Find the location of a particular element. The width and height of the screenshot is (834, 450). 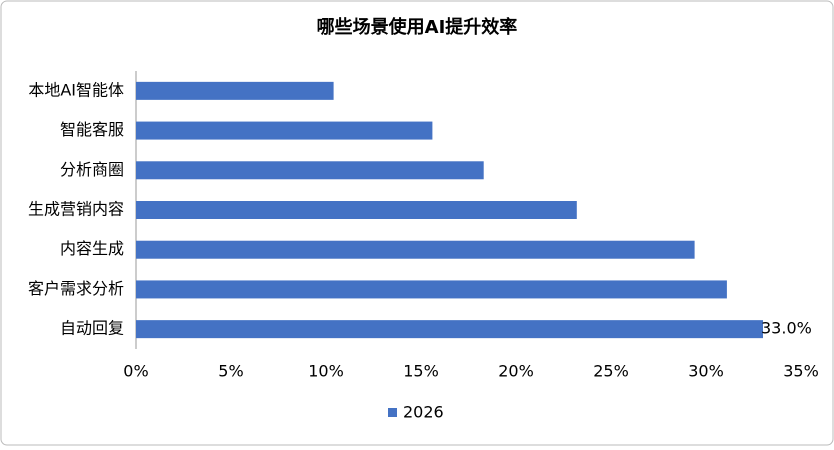

x-tick-label: 15% is located at coordinates (421, 371).